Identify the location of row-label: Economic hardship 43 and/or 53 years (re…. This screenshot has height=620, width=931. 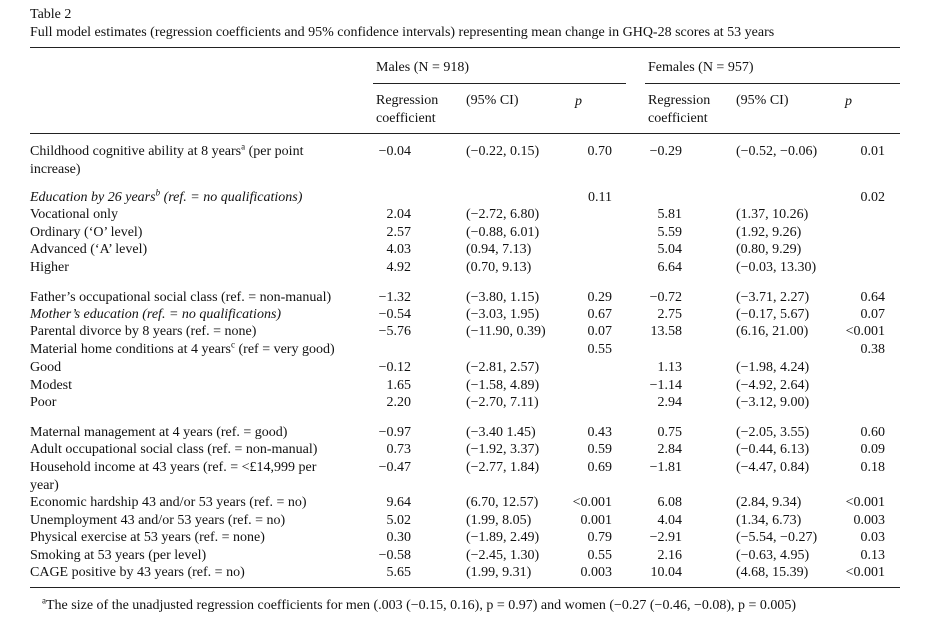
(168, 502).